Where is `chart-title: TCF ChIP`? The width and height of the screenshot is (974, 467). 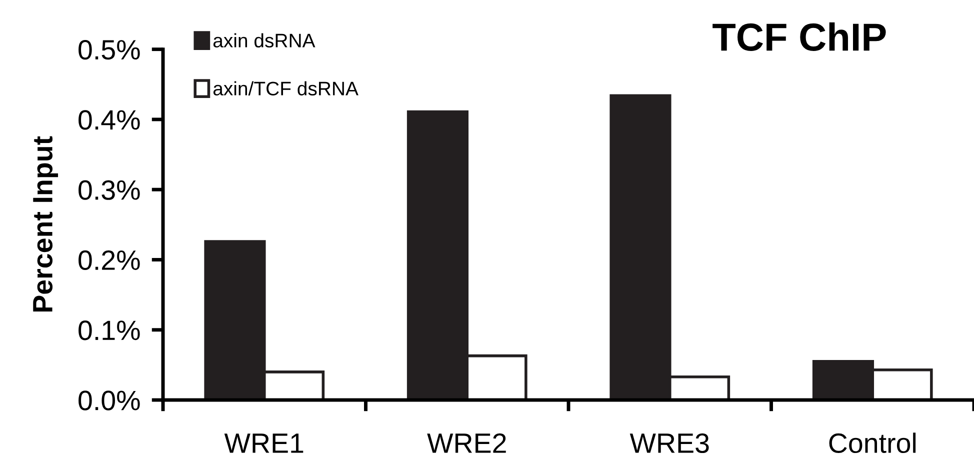
chart-title: TCF ChIP is located at coordinates (799, 36).